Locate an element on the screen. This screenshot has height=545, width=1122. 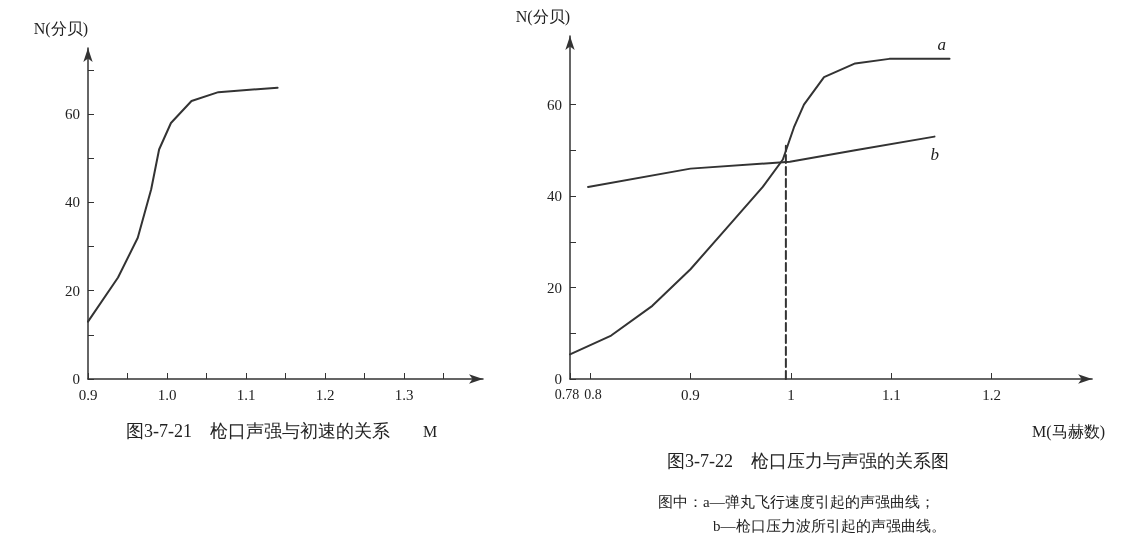
x-tick-label: 1 is located at coordinates (791, 394).